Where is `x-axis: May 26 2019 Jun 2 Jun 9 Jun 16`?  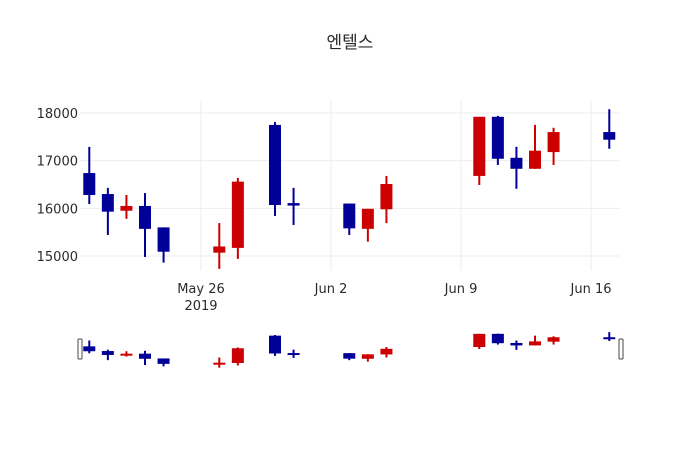
x-axis: May 26 2019 Jun 2 Jun 9 Jun 16 is located at coordinates (394, 298).